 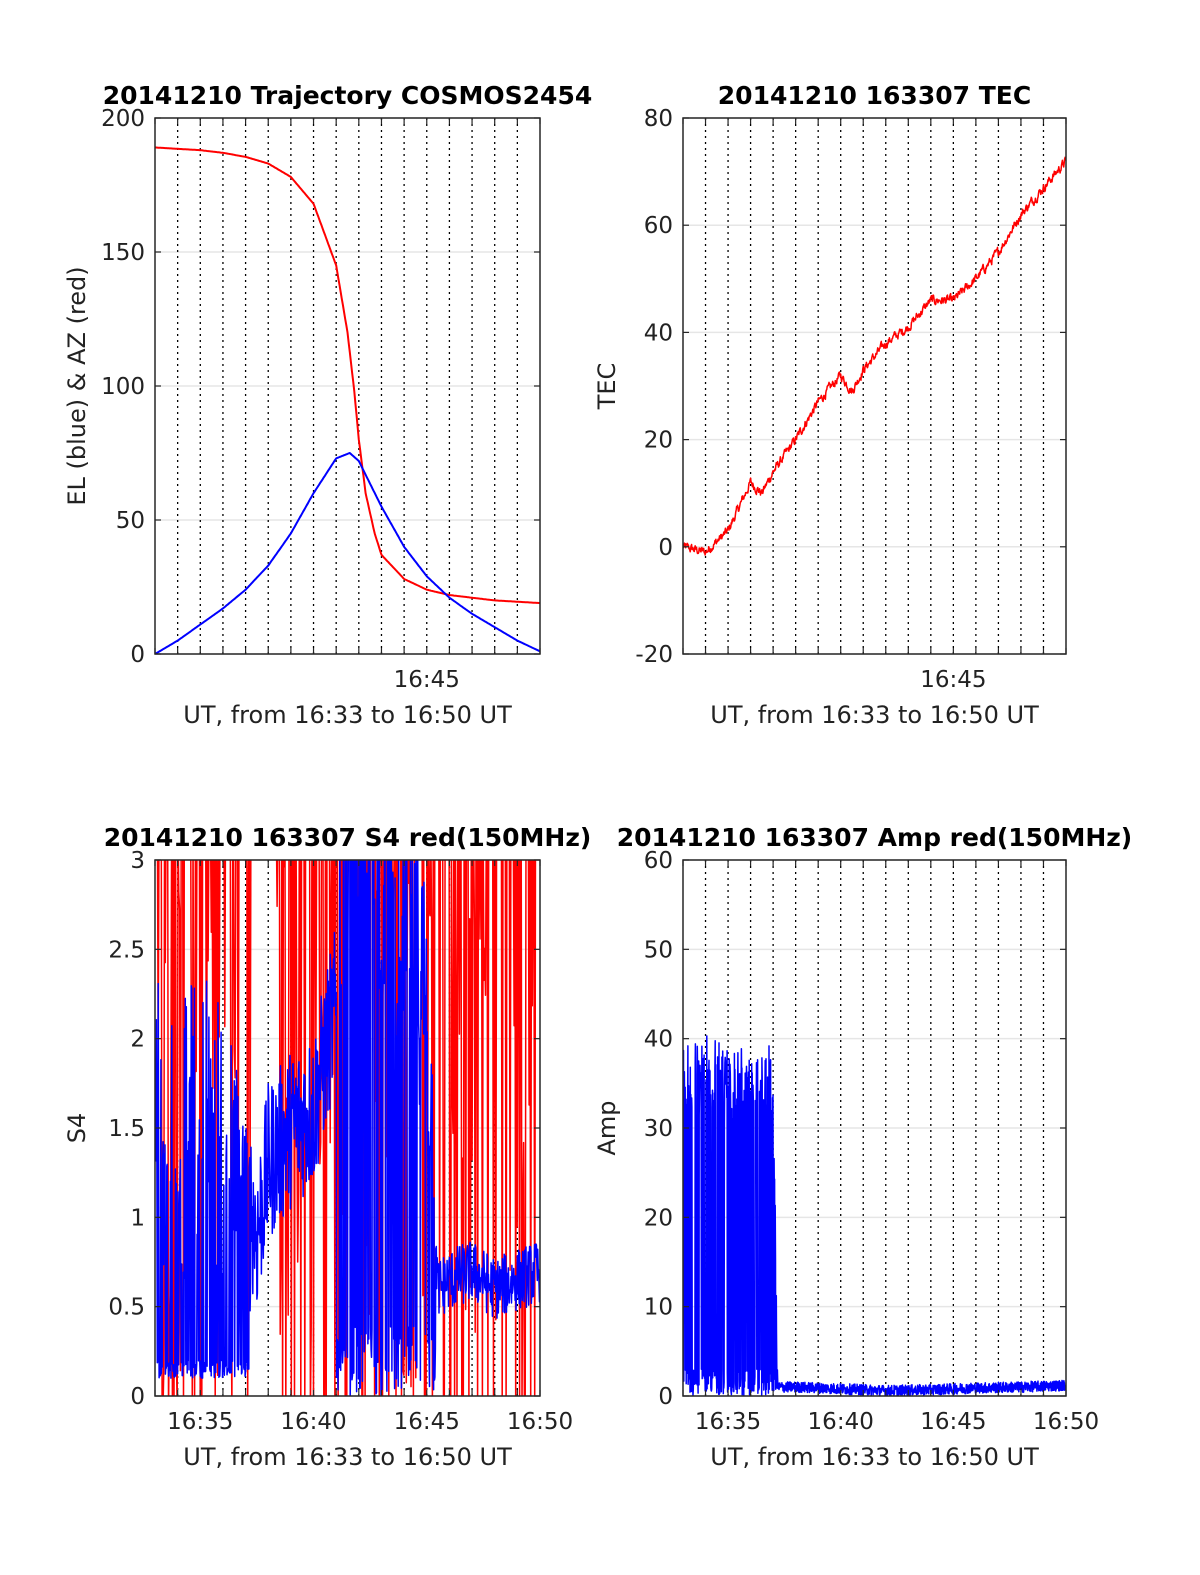 What do you see at coordinates (123, 253) in the screenshot?
I see `y-tick-label: 150` at bounding box center [123, 253].